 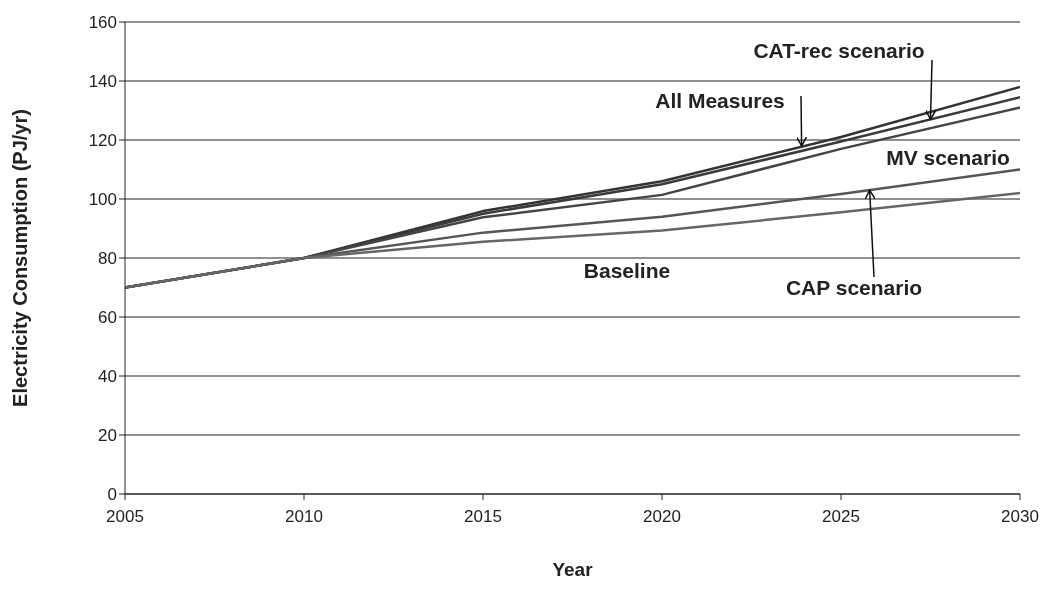 What do you see at coordinates (125, 517) in the screenshot?
I see `x-tick-label: 2005` at bounding box center [125, 517].